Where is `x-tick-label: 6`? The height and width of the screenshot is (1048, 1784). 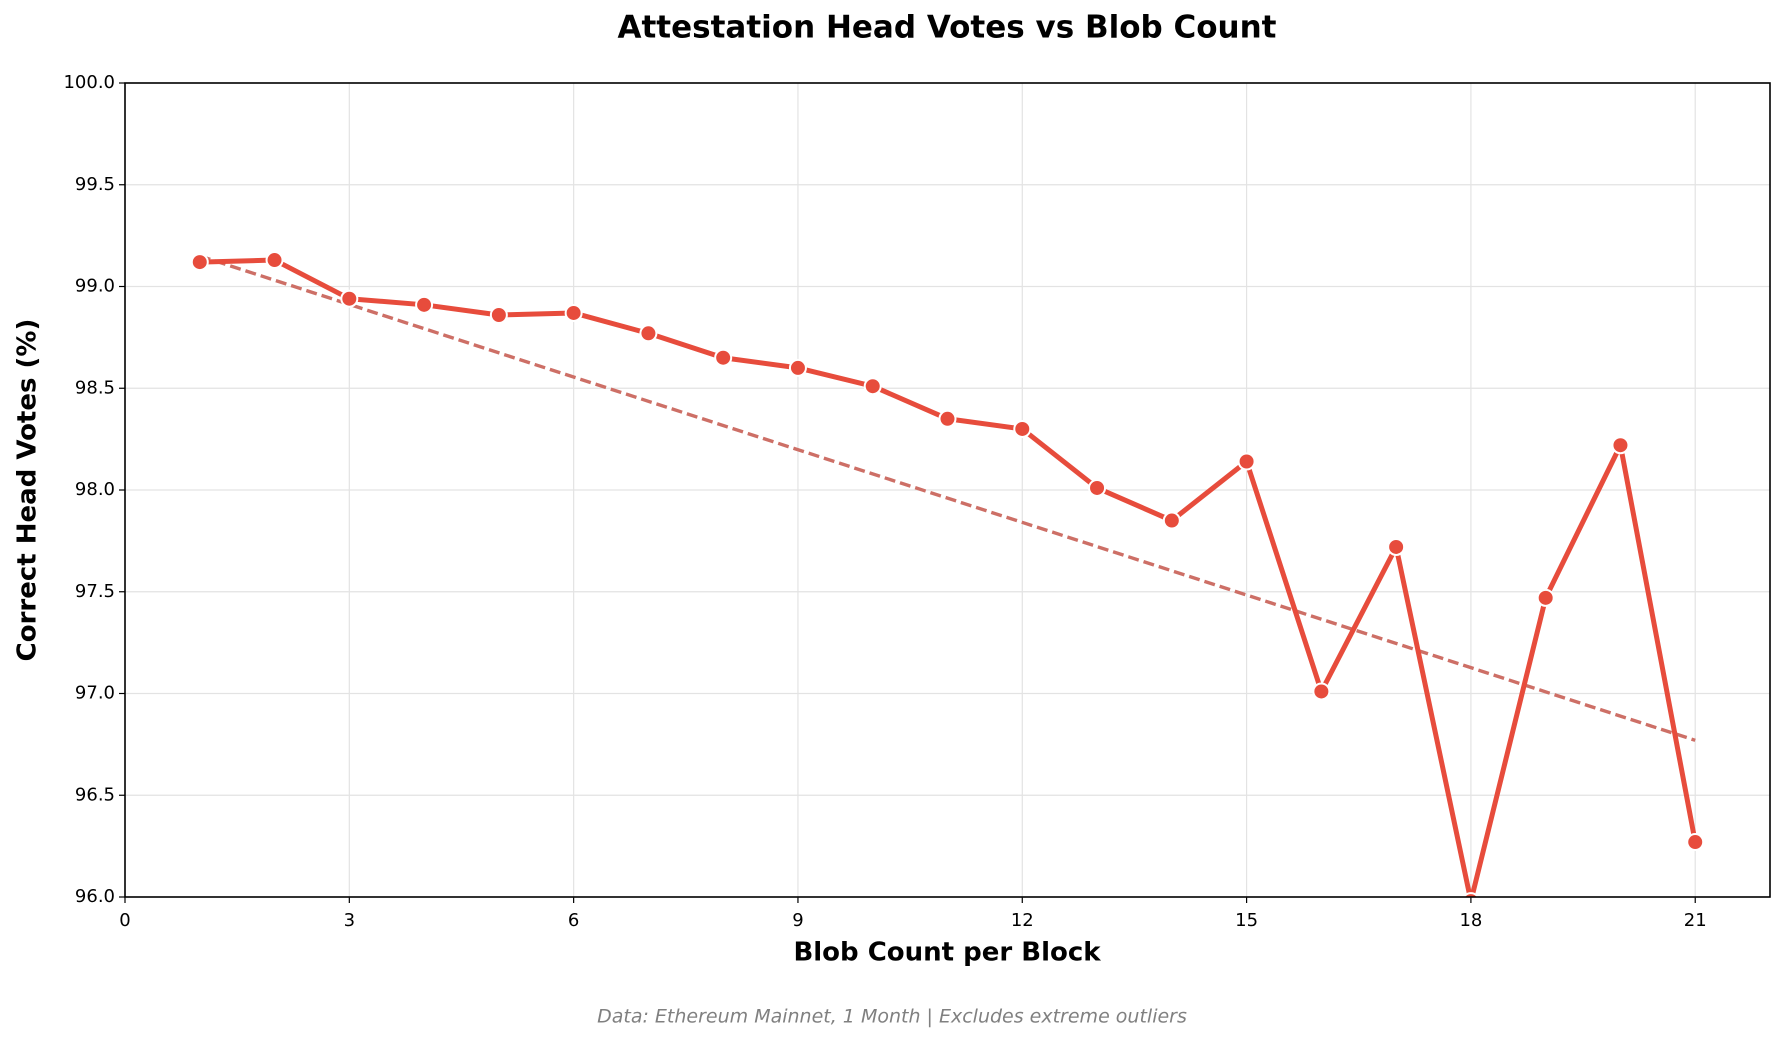
x-tick-label: 6 is located at coordinates (573, 920).